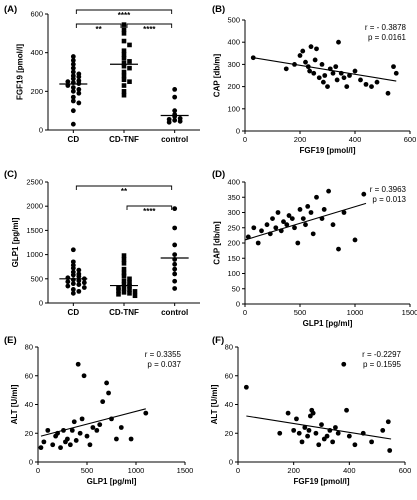  I want to click on correlation-p: p = 0.037, so click(164, 364).